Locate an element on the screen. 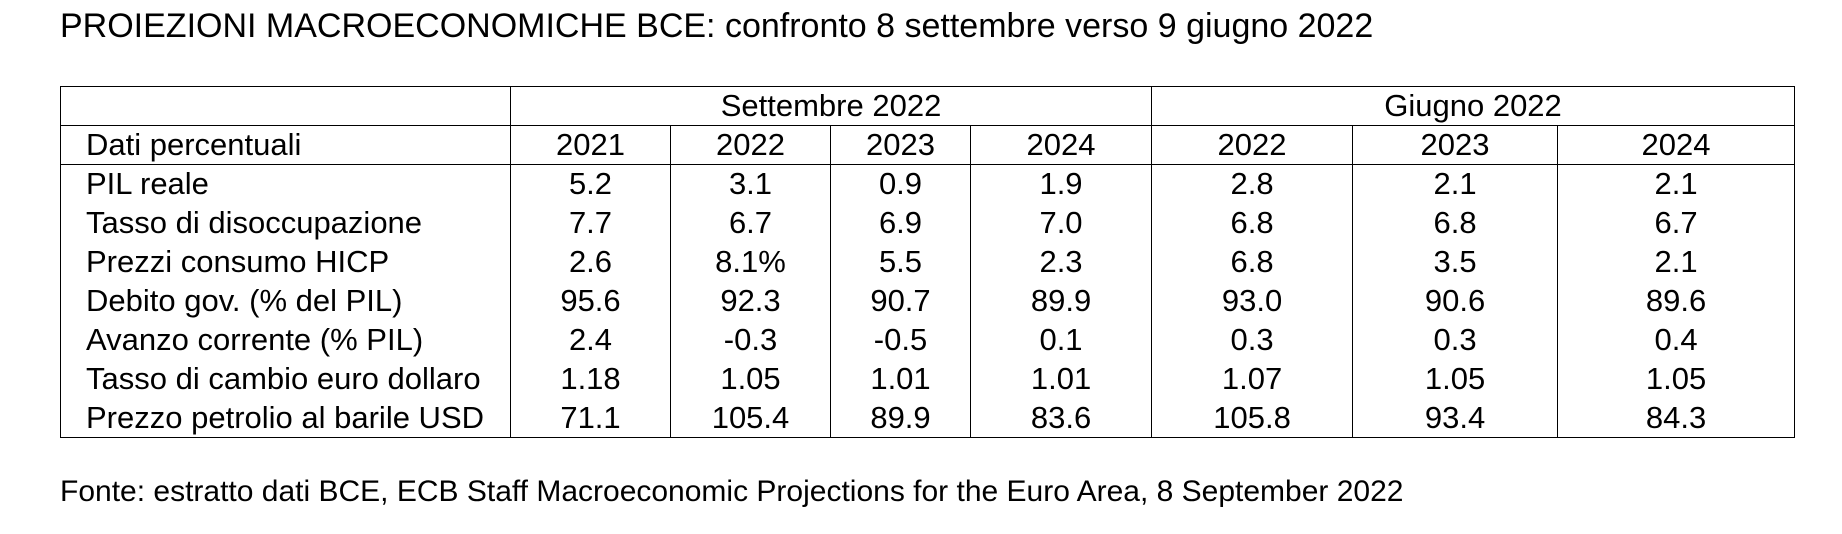  table-cell: 3.5 is located at coordinates (1455, 262).